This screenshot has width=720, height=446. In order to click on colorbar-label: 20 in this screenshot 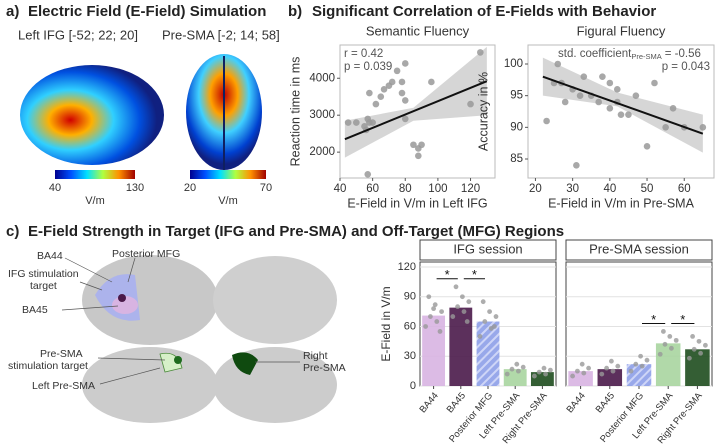, I will do `click(190, 188)`.